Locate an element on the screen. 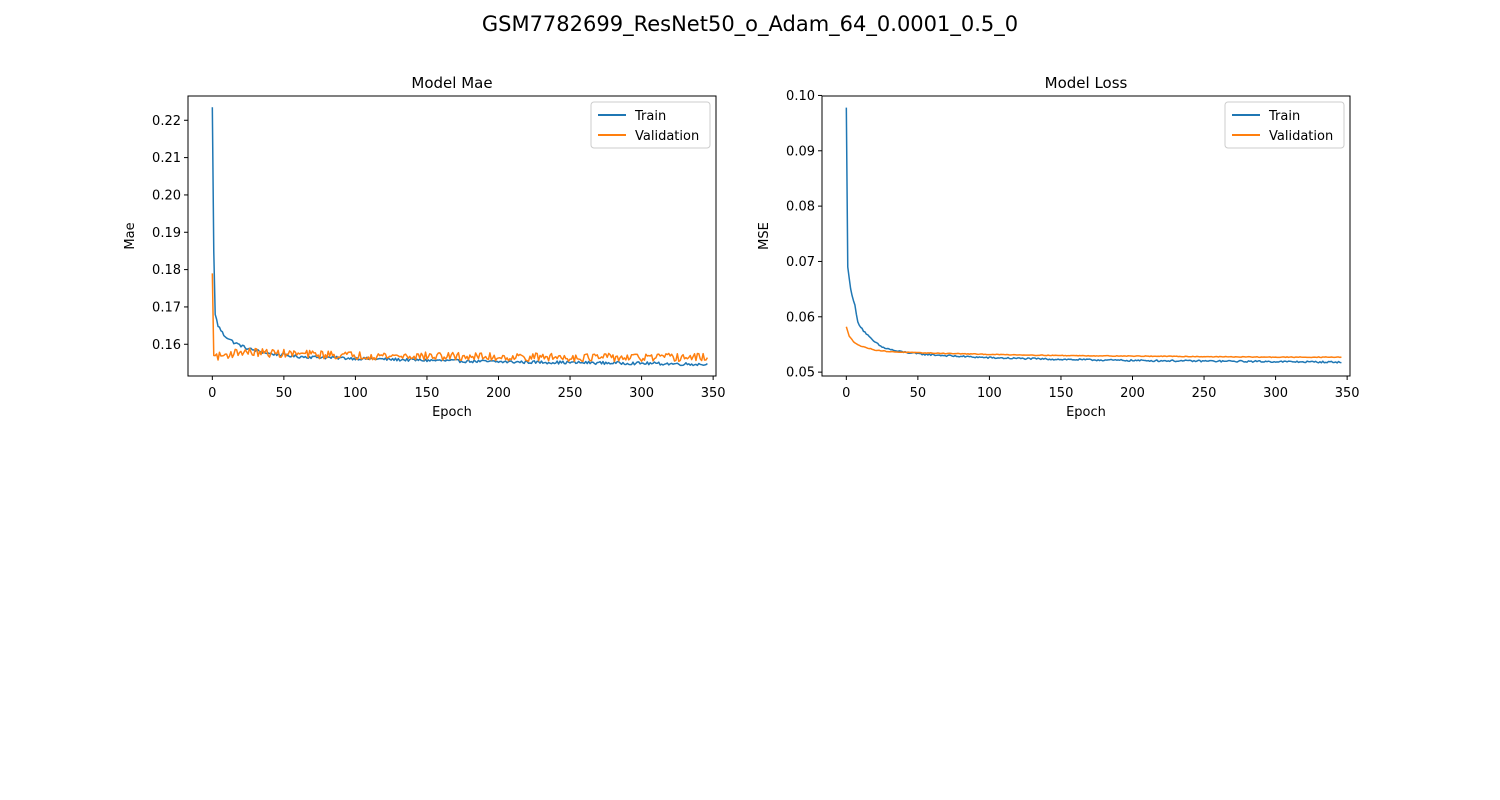  y-tick-label: 0.05 is located at coordinates (800, 373).